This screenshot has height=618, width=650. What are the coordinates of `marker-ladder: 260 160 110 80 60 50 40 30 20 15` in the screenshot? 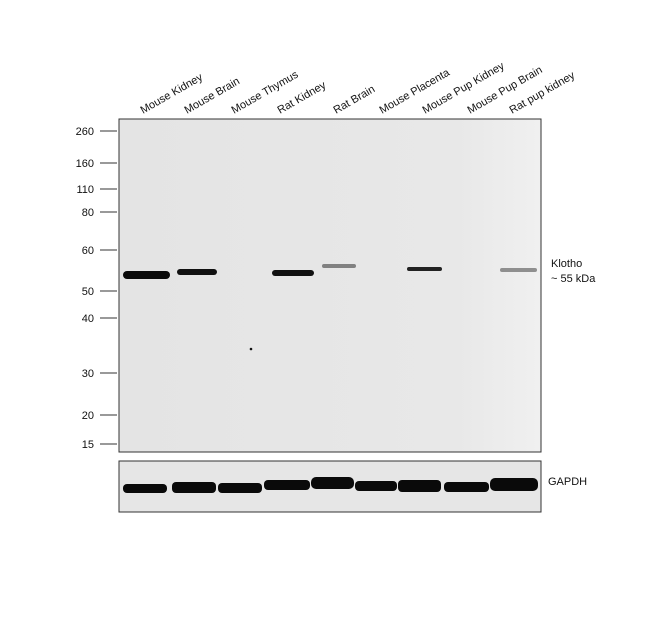 It's located at (96, 288).